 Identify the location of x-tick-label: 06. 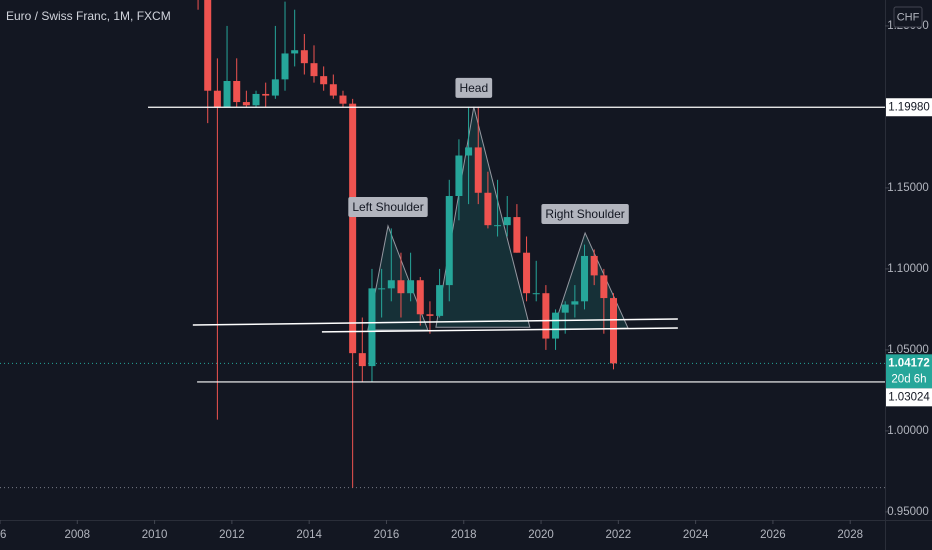
(3, 535).